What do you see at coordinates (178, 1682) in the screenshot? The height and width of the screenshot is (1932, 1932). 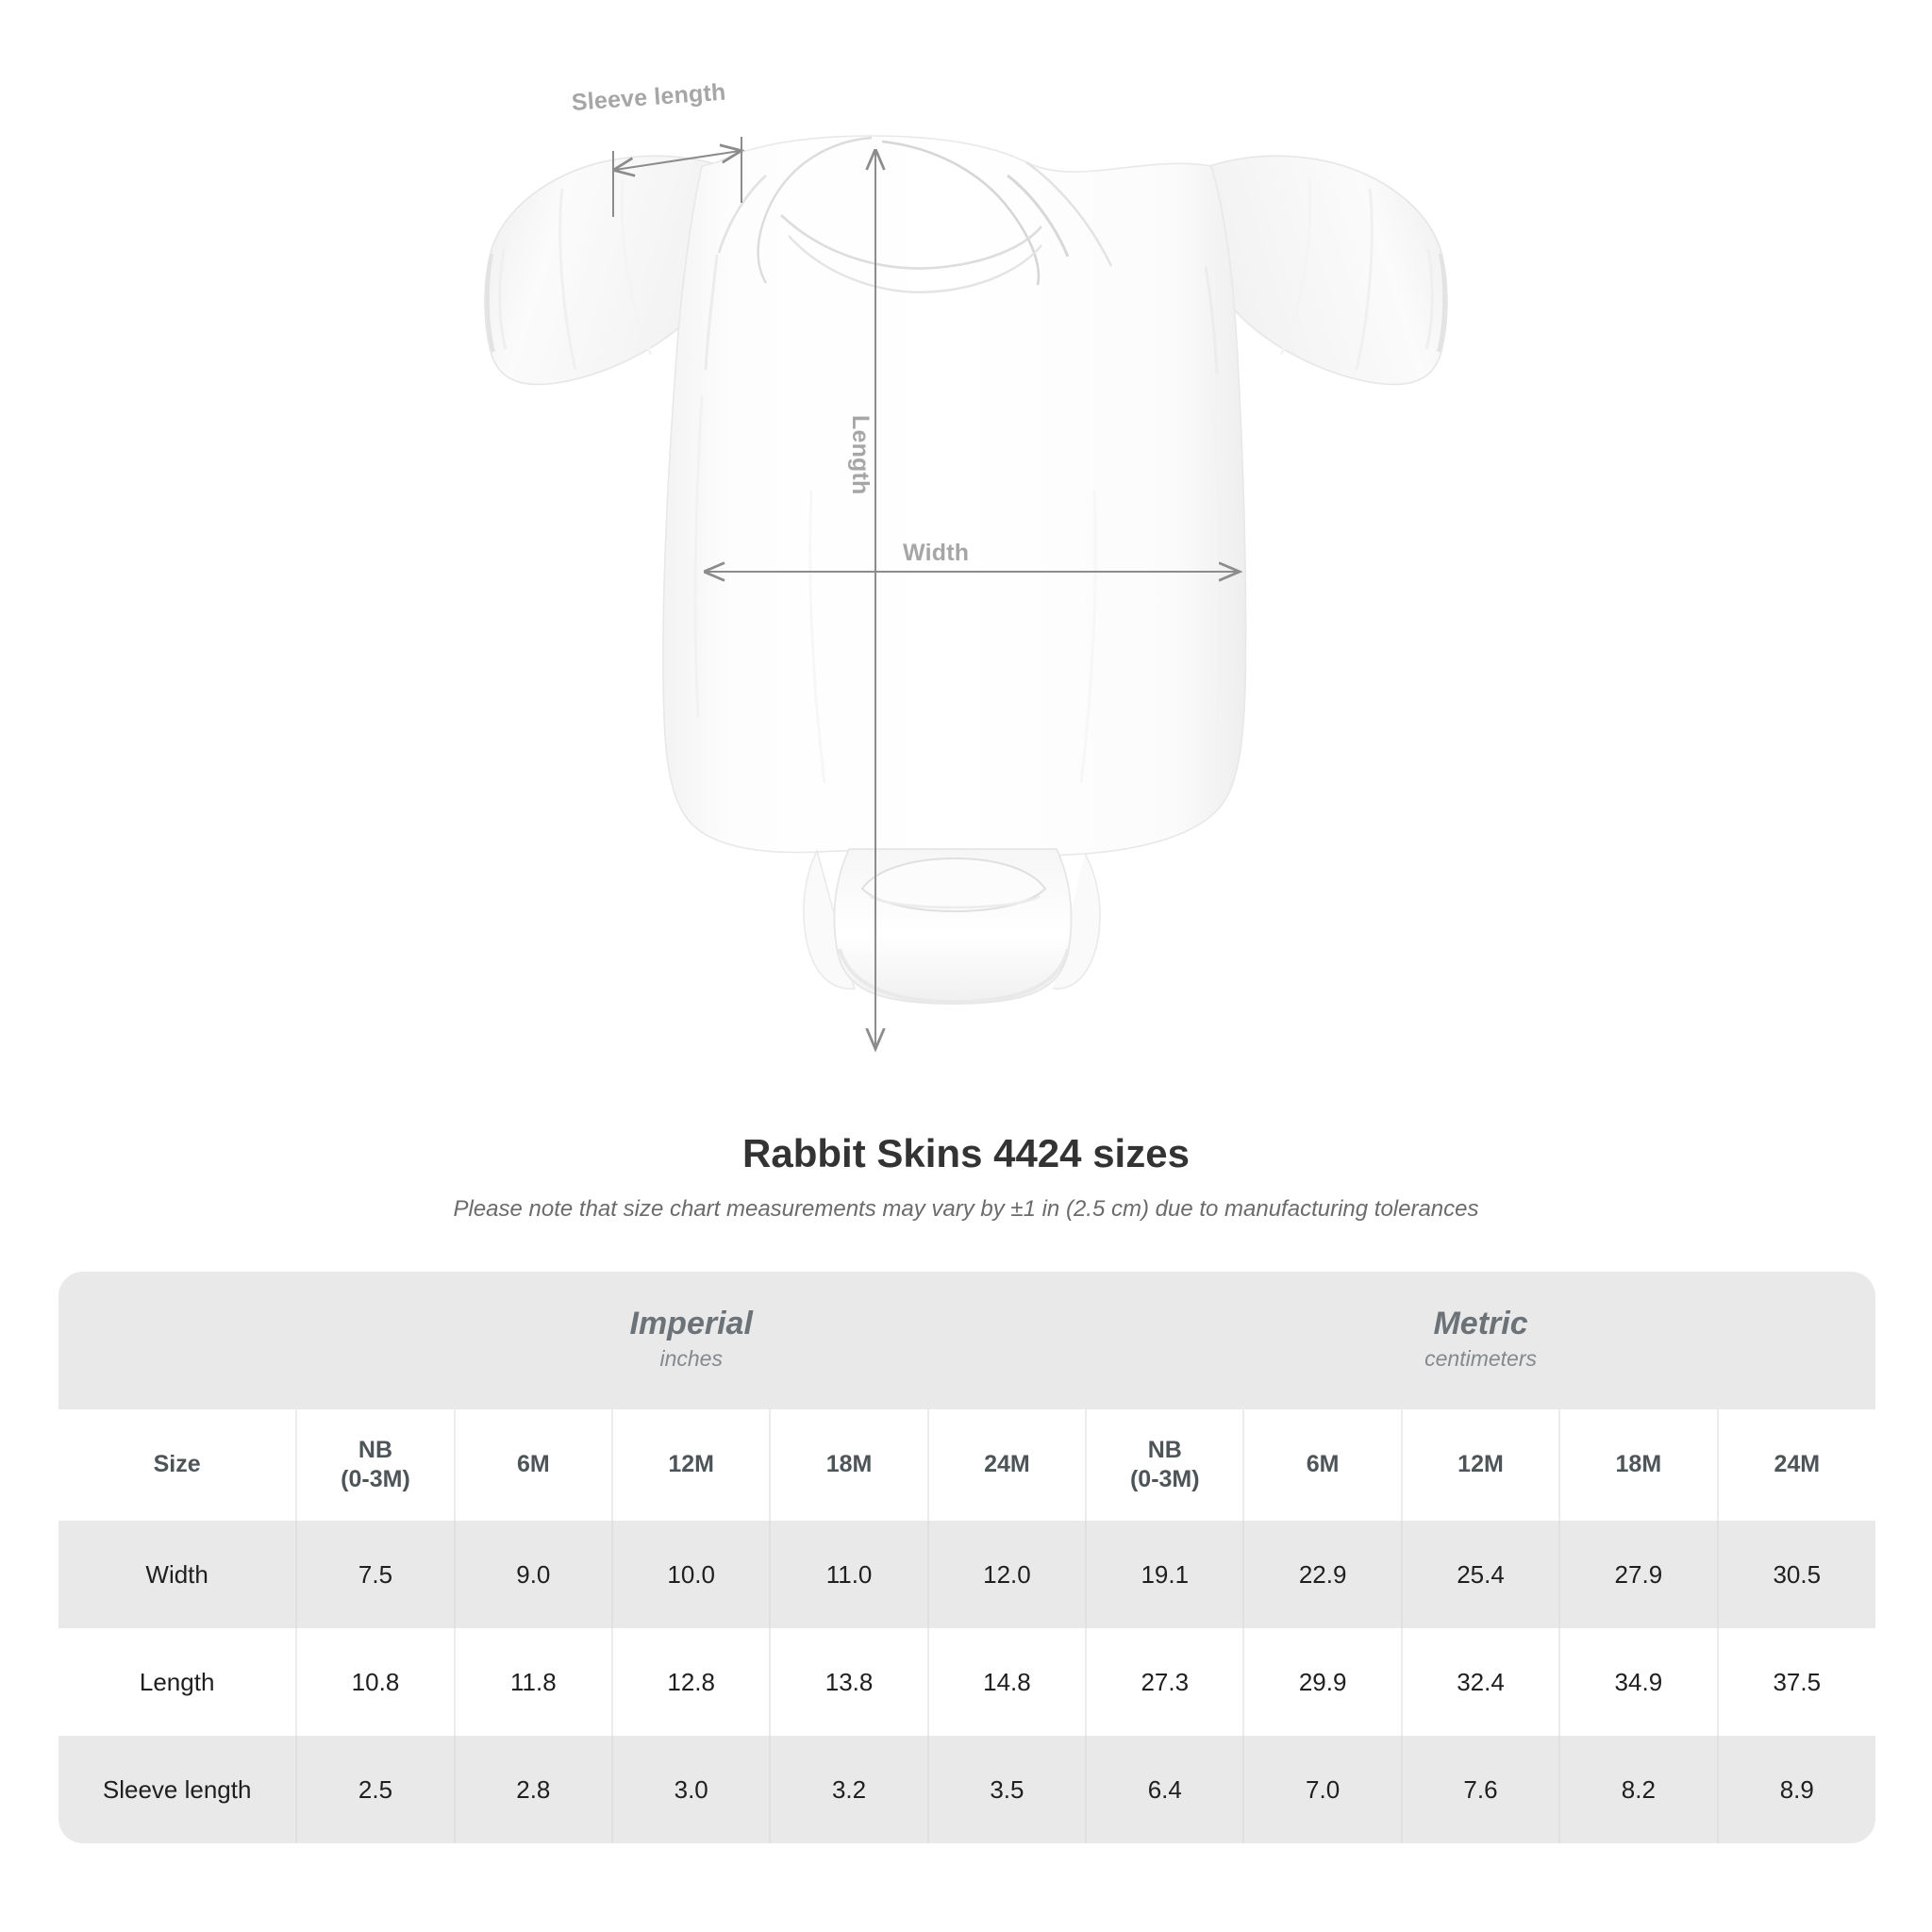 I see `row-label-length: Length` at bounding box center [178, 1682].